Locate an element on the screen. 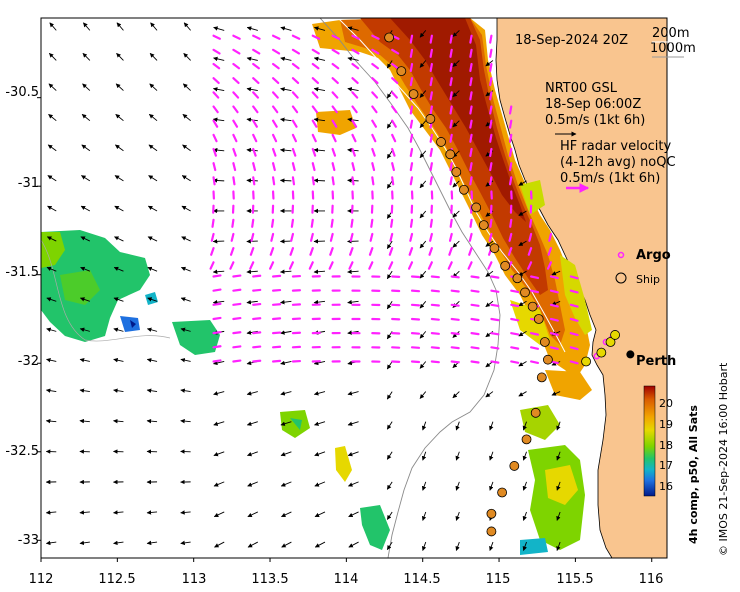 The image size is (740, 592). isobath-1000m-outer is located at coordinates (106, 290).